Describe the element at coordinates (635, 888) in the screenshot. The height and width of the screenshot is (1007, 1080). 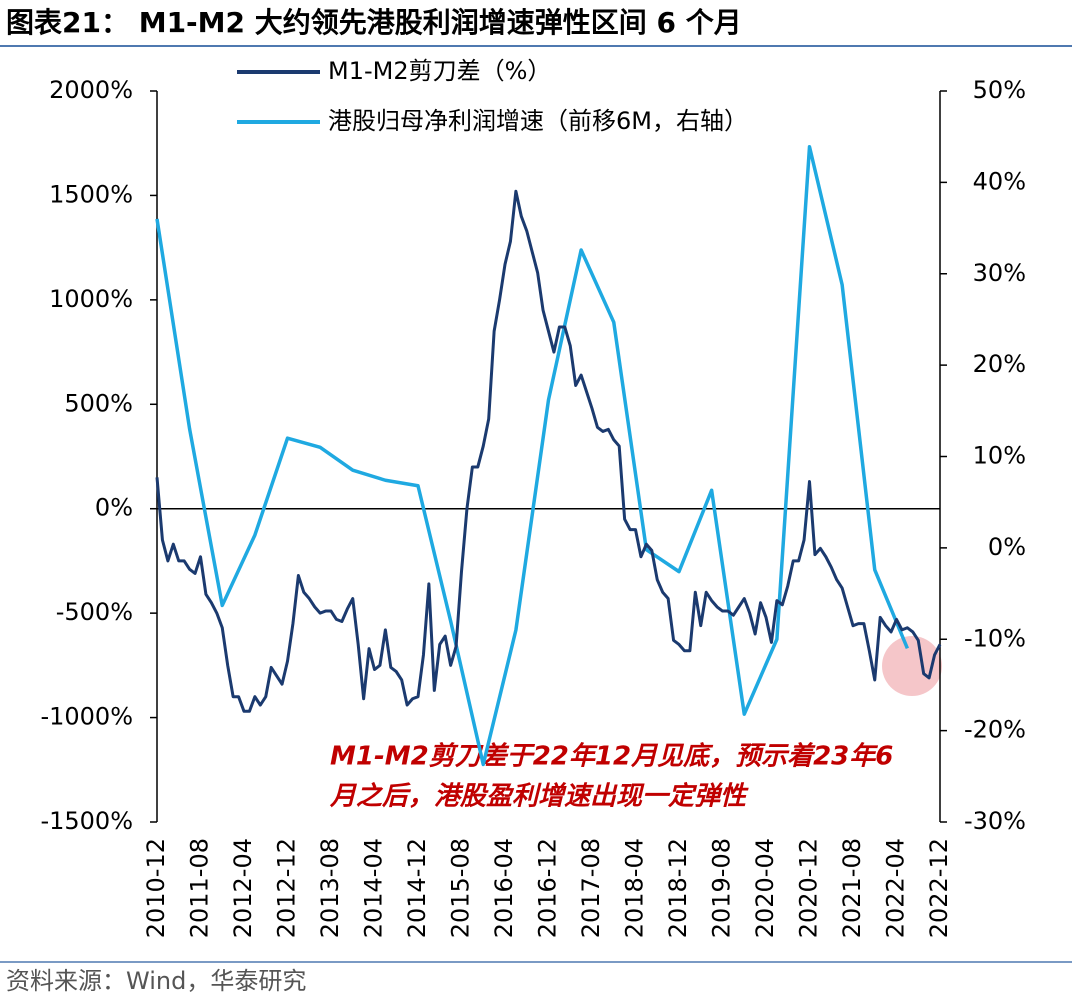
I see `x-tick-label: 2018-04` at that location.